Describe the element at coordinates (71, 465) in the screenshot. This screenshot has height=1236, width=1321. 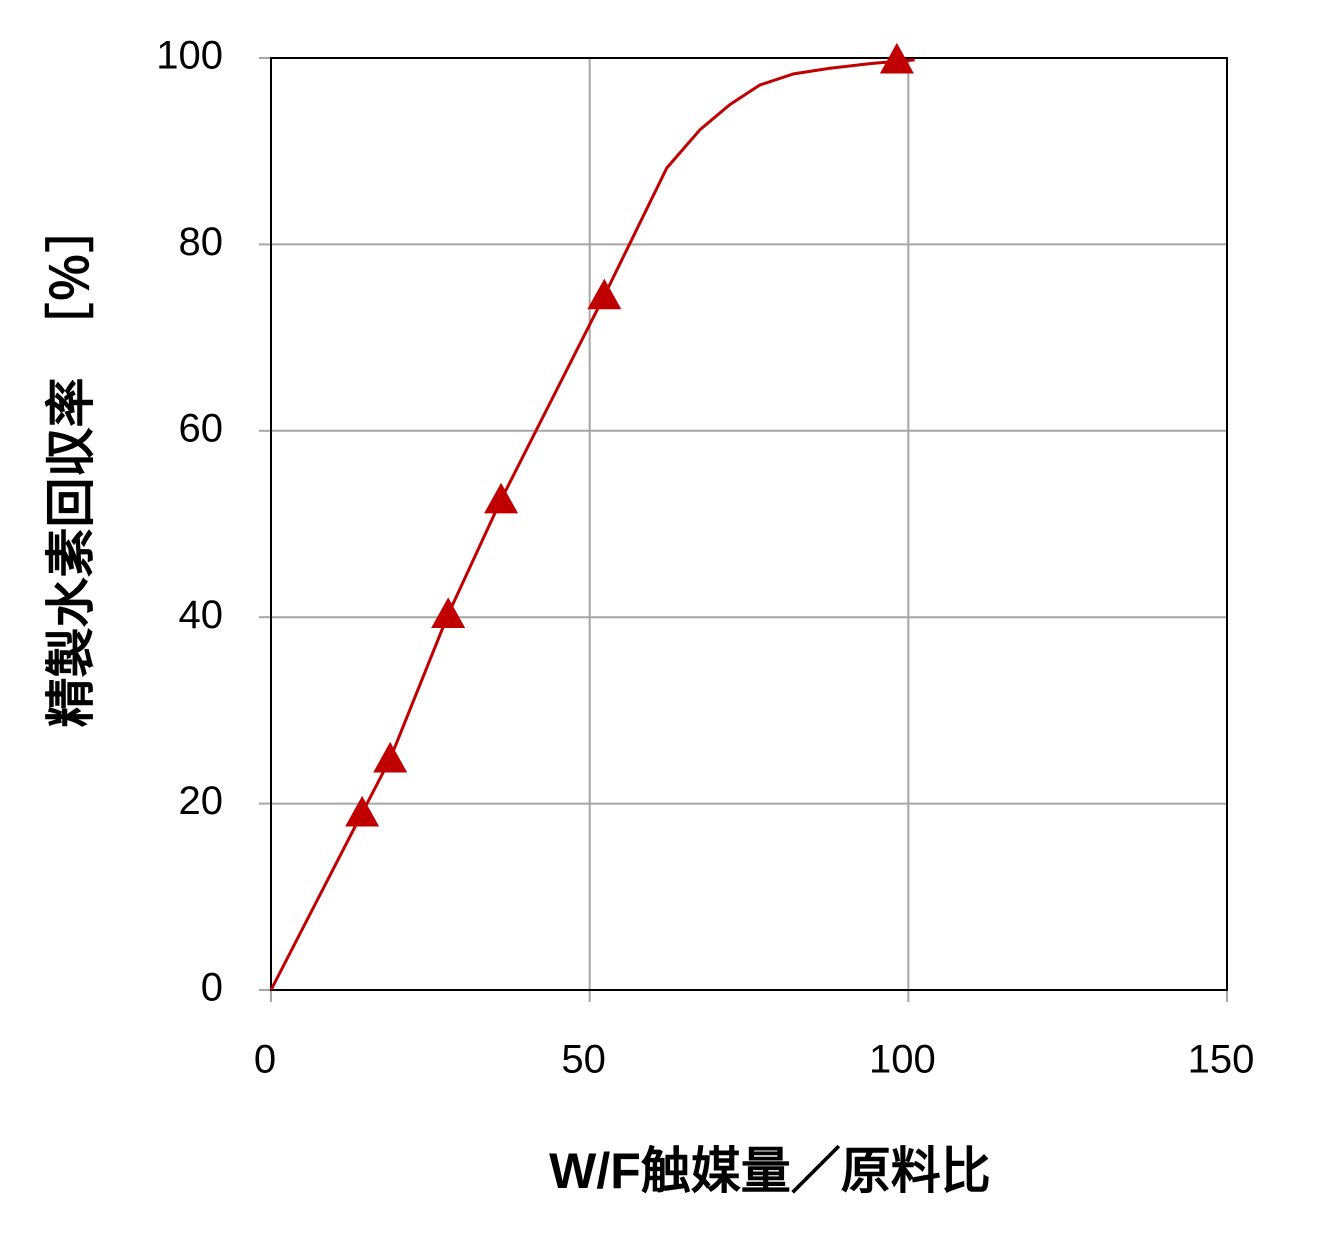
I see `y-axis-label: 精製水素回収率 ［％］` at that location.